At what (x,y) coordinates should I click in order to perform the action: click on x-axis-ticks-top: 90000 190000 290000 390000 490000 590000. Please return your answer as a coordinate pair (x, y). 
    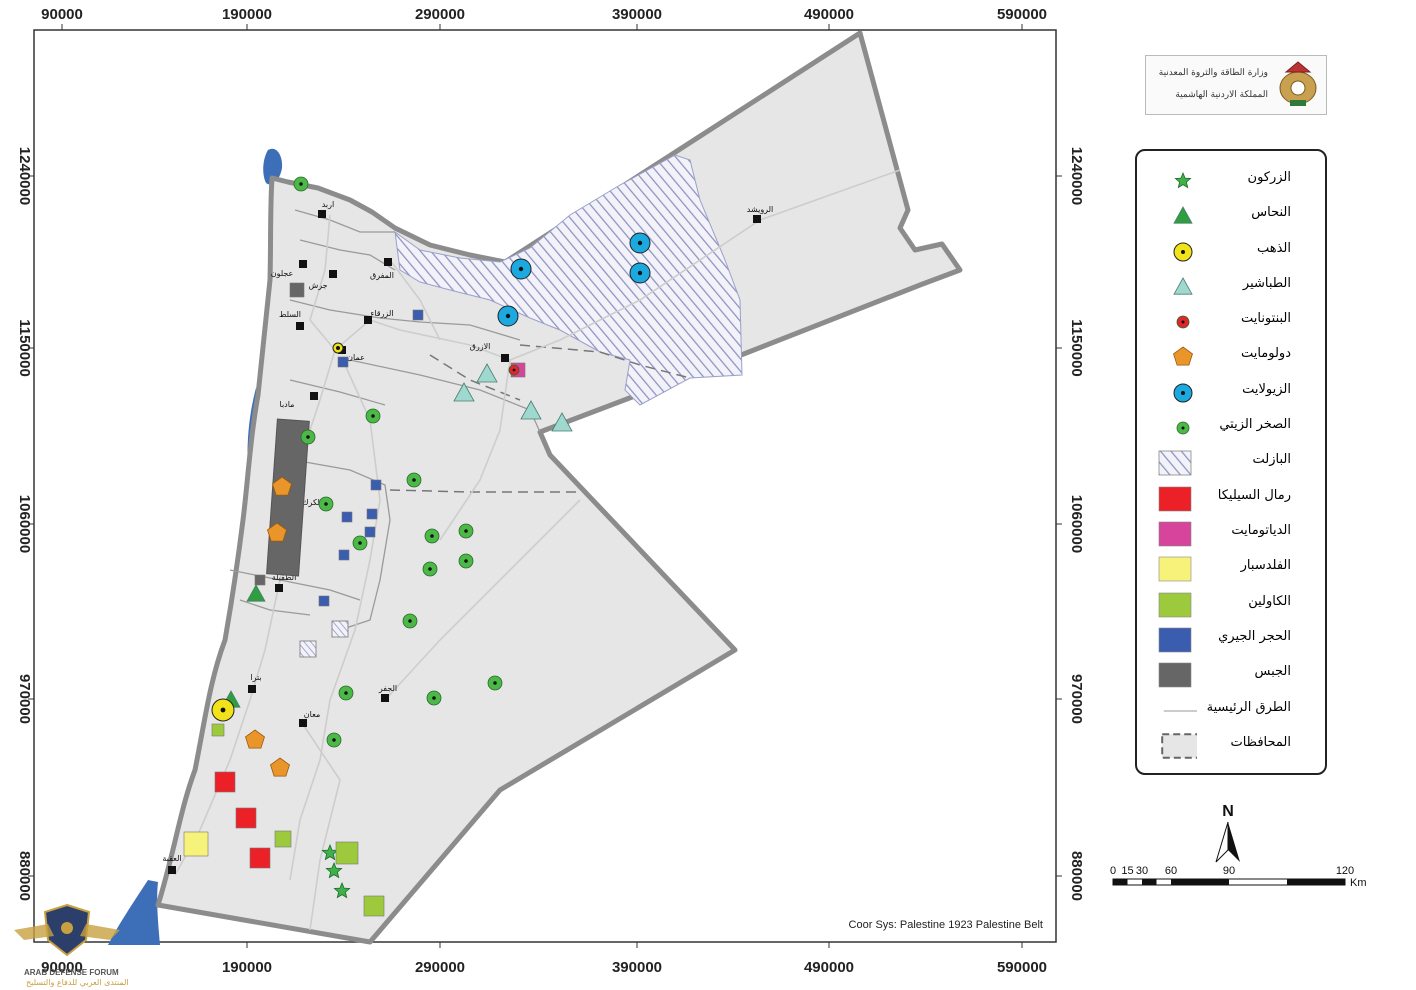
    Looking at the image, I should click on (544, 18).